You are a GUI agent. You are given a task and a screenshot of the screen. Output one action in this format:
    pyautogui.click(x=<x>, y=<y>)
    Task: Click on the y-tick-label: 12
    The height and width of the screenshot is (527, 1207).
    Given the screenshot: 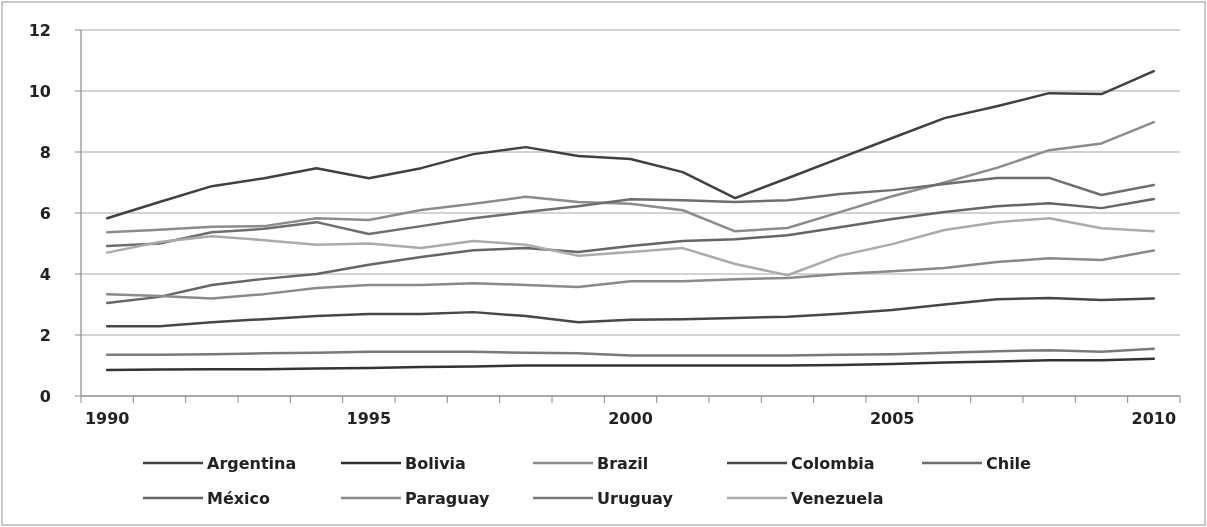 What is the action you would take?
    pyautogui.click(x=39, y=30)
    